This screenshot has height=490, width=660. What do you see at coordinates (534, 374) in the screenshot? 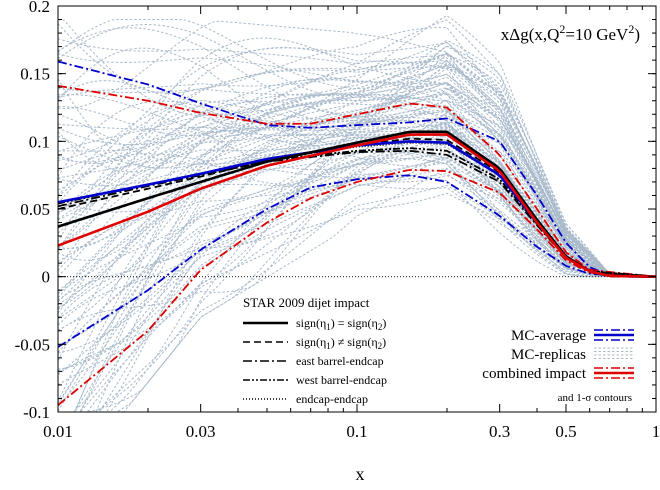
I see `legend-label: combined impact` at bounding box center [534, 374].